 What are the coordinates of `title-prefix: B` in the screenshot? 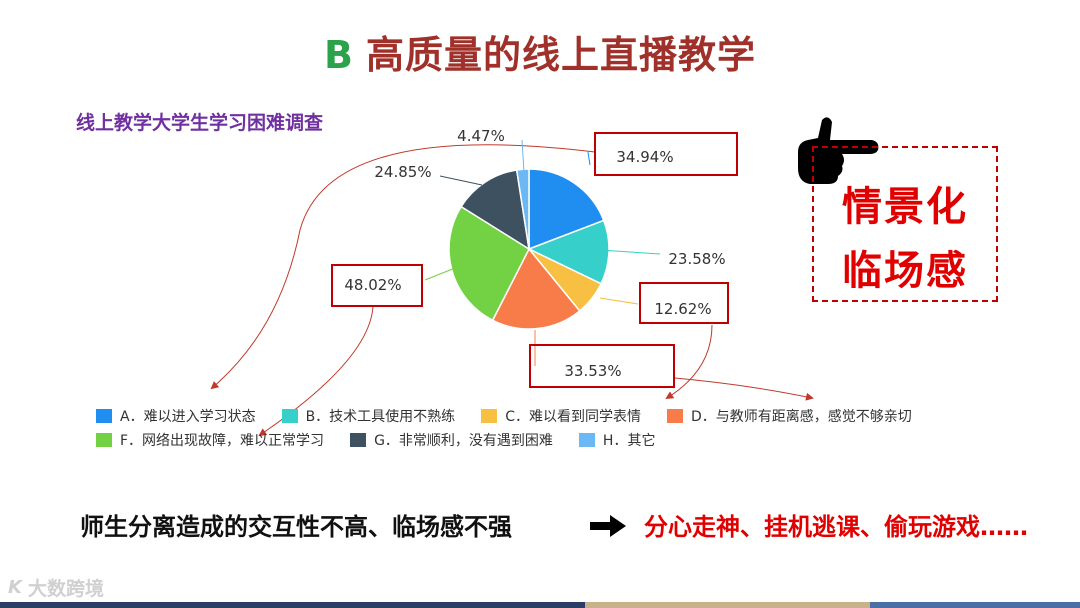 It's located at (339, 55).